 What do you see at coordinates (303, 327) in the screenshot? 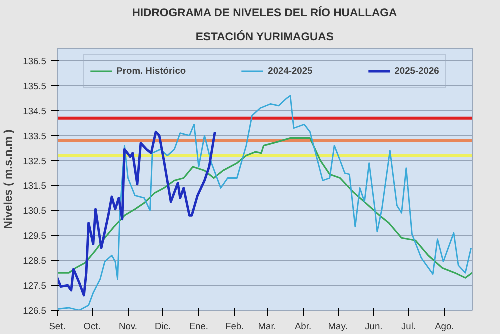
I see `x-tick-label: Abr.` at bounding box center [303, 327].